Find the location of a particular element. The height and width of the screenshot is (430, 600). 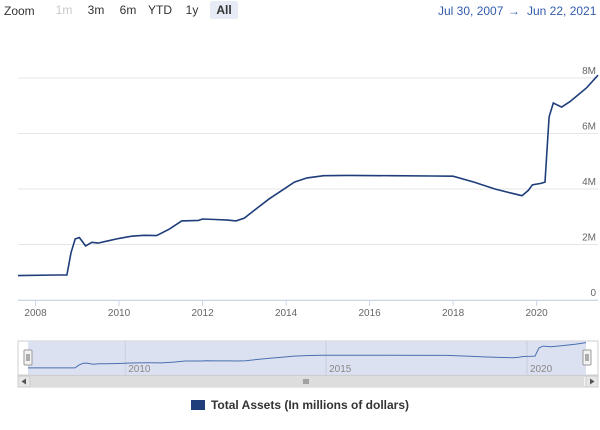

legend-swatch is located at coordinates (197, 405).